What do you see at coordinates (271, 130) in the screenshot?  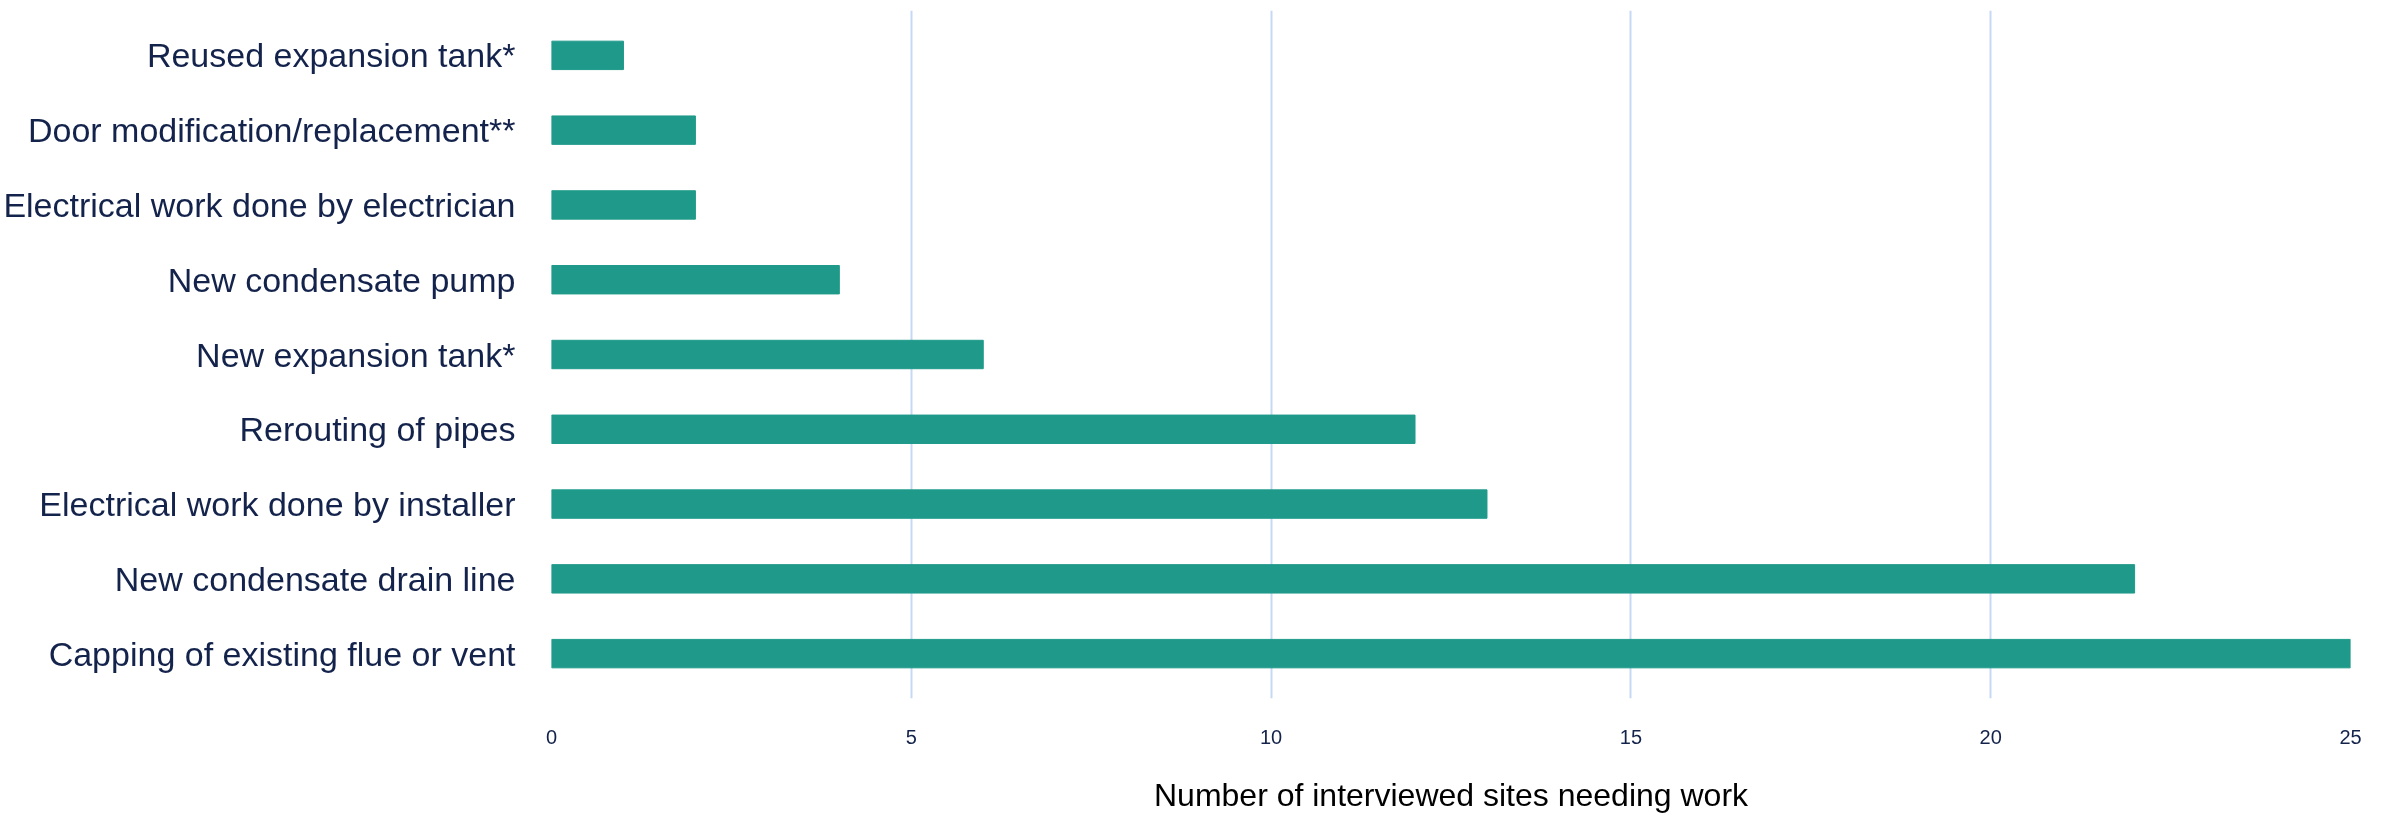 I see `y-tick-label: Door modification/replacement**` at bounding box center [271, 130].